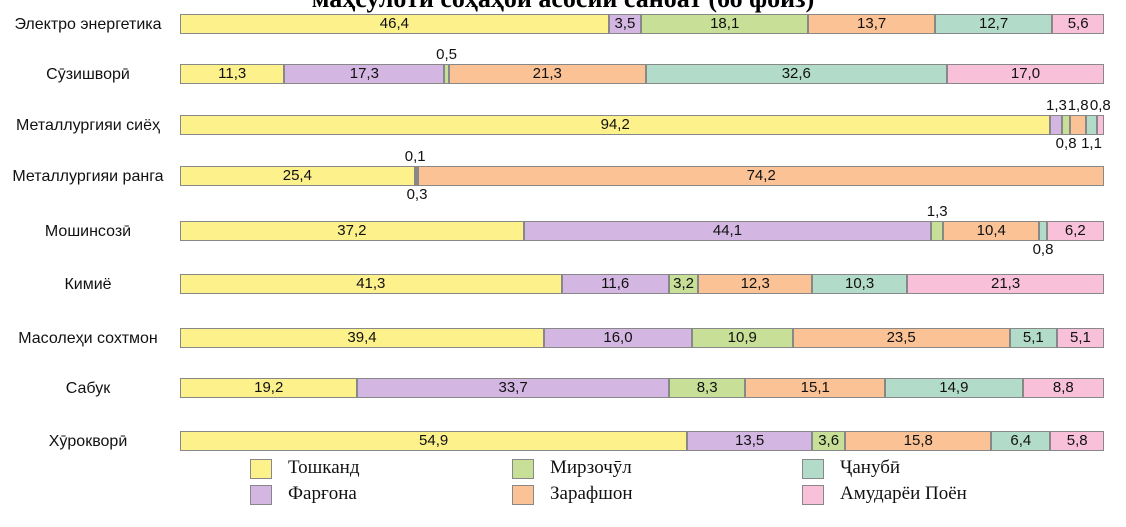 This screenshot has width=1126, height=527. I want to click on value-label: 1,1, so click(1091, 143).